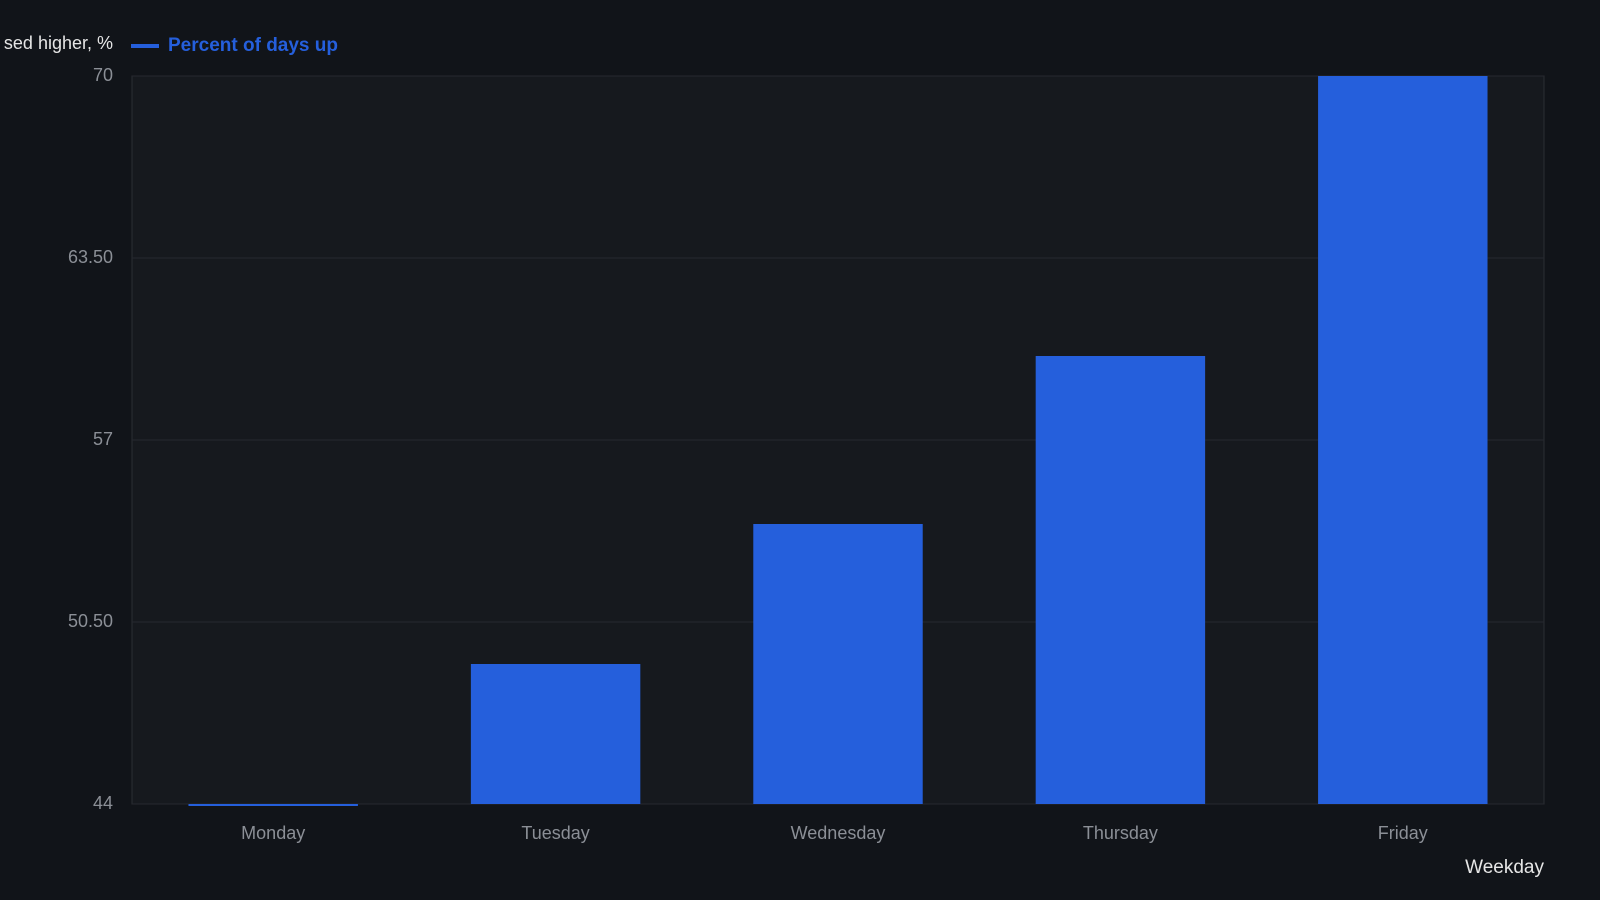 The width and height of the screenshot is (1600, 900). I want to click on y-tick-label: 57, so click(103, 439).